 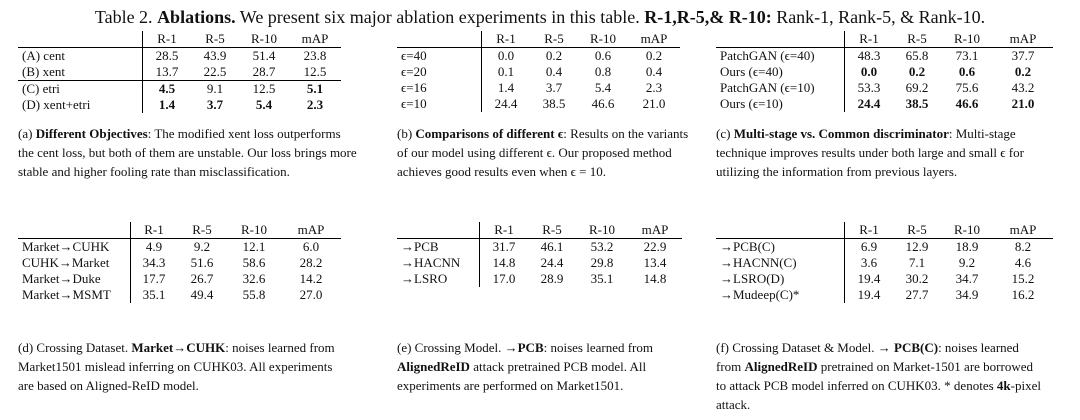 I want to click on table-row: →LSRO(D) 19.4 30.2 34.7 15.2, so click(x=884, y=279).